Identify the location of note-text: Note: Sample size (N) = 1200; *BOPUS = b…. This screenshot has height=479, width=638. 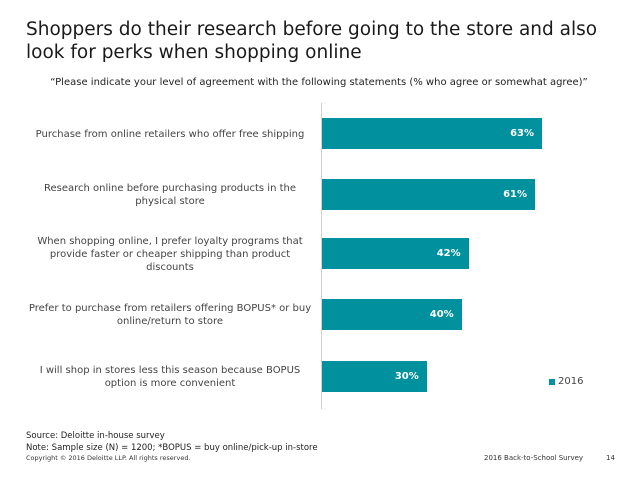
(172, 447).